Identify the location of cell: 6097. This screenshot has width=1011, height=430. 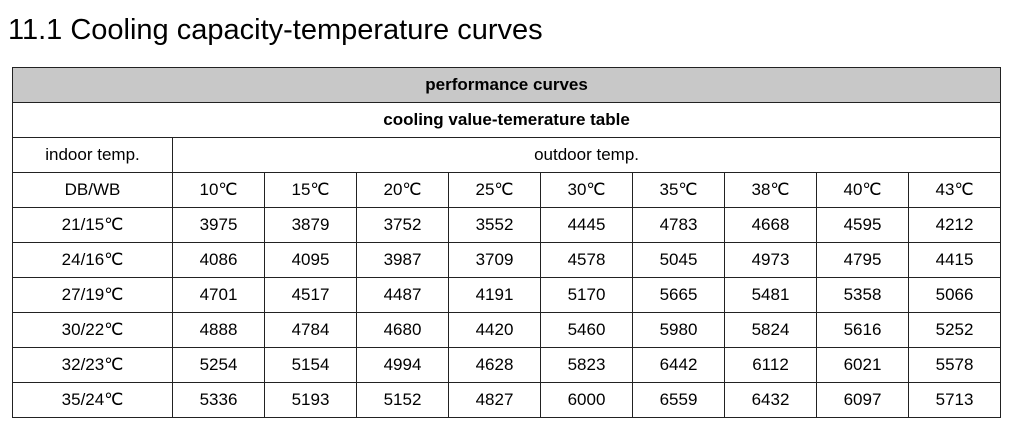
(862, 400).